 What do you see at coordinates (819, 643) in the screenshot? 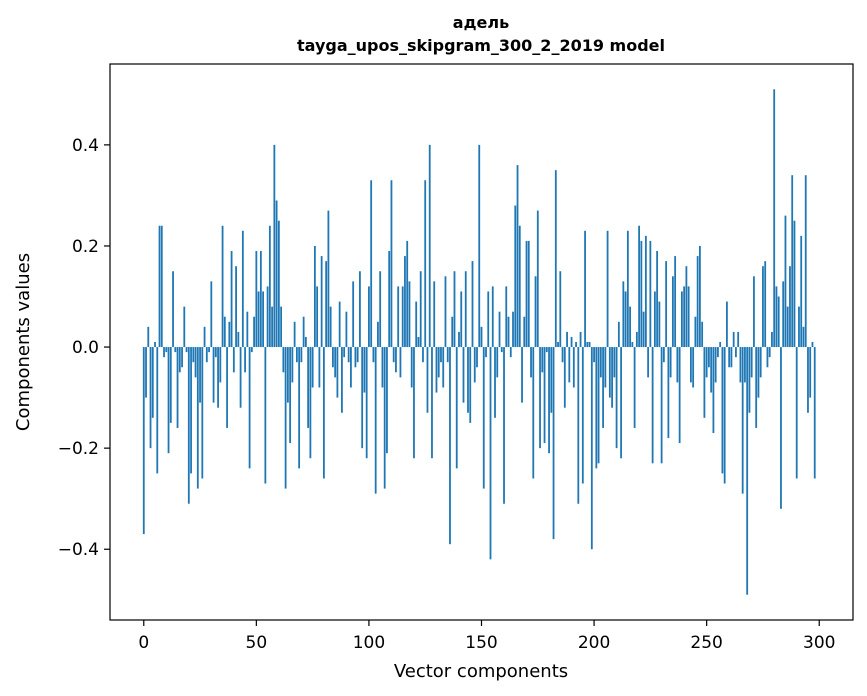
I see `x-tick-label: 300` at bounding box center [819, 643].